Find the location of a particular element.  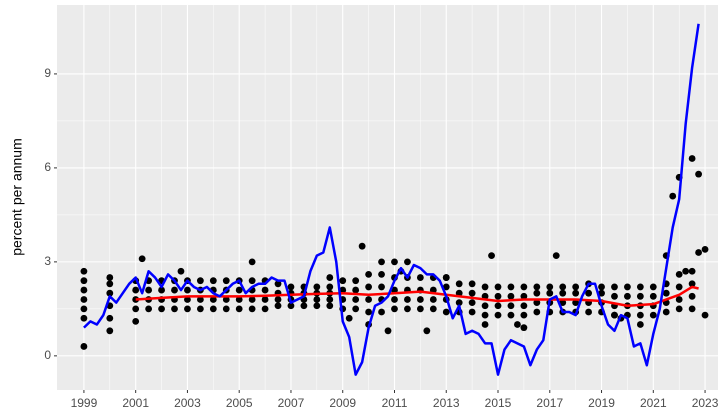

y-tick-label: 3 is located at coordinates (47, 261).